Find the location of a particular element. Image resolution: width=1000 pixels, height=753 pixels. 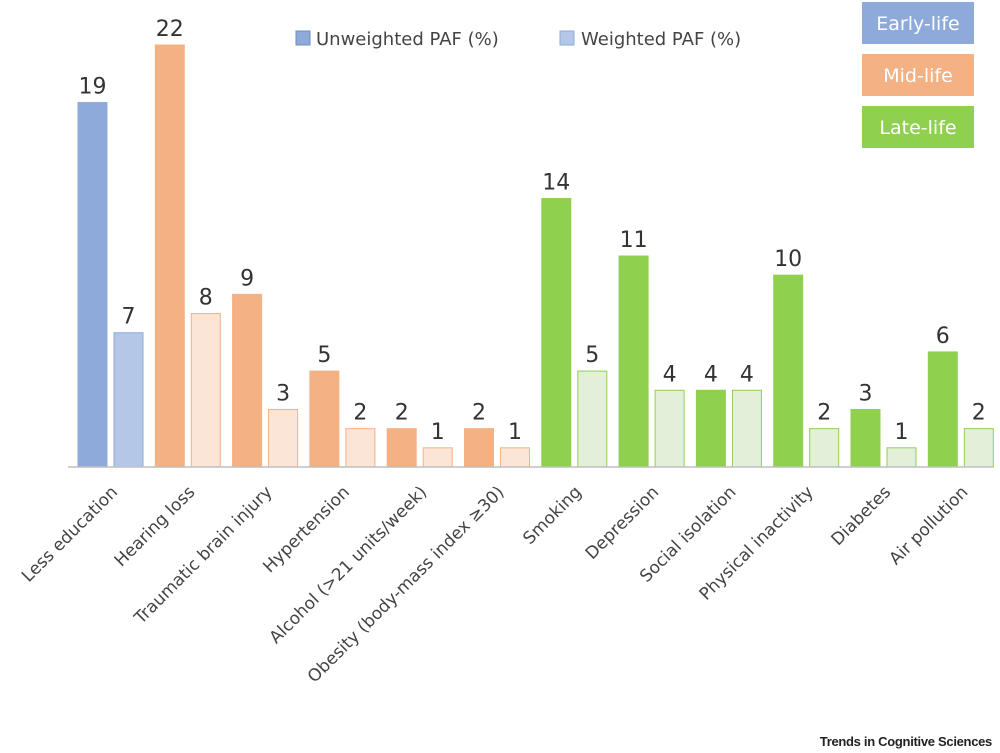

series-legend: Unweighted PAF (%) Weighted PAF (%) is located at coordinates (518, 39).